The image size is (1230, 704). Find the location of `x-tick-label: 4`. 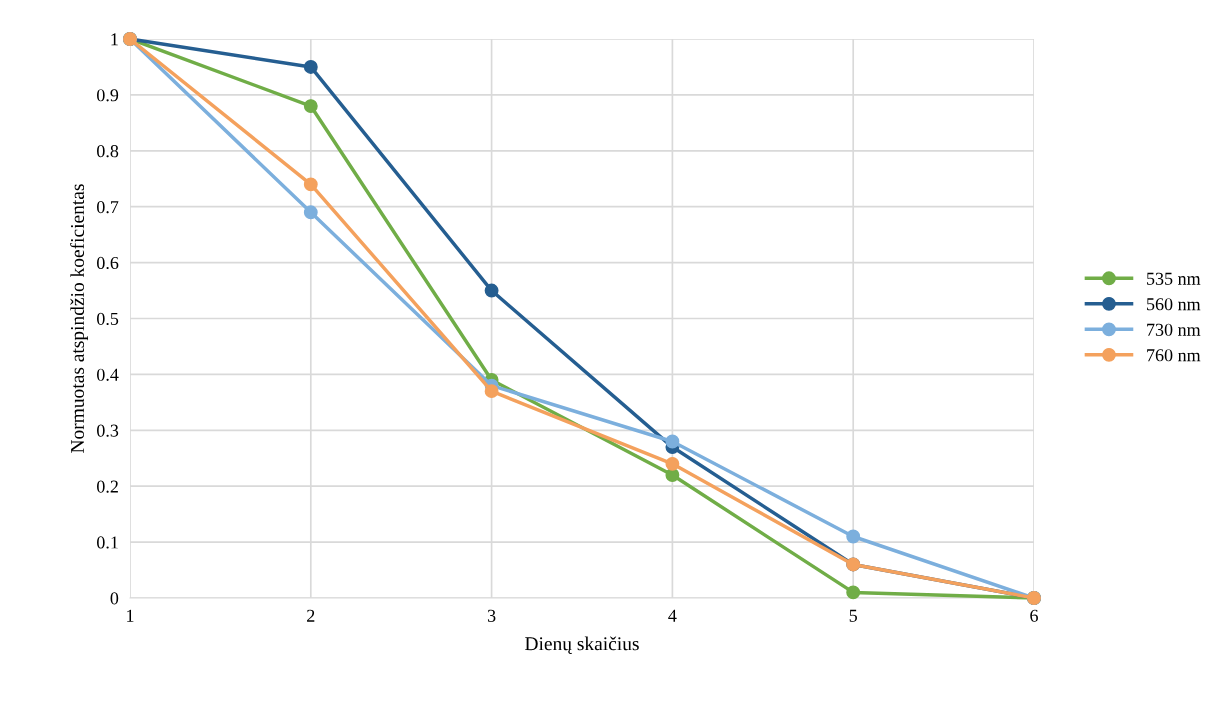

x-tick-label: 4 is located at coordinates (672, 615).